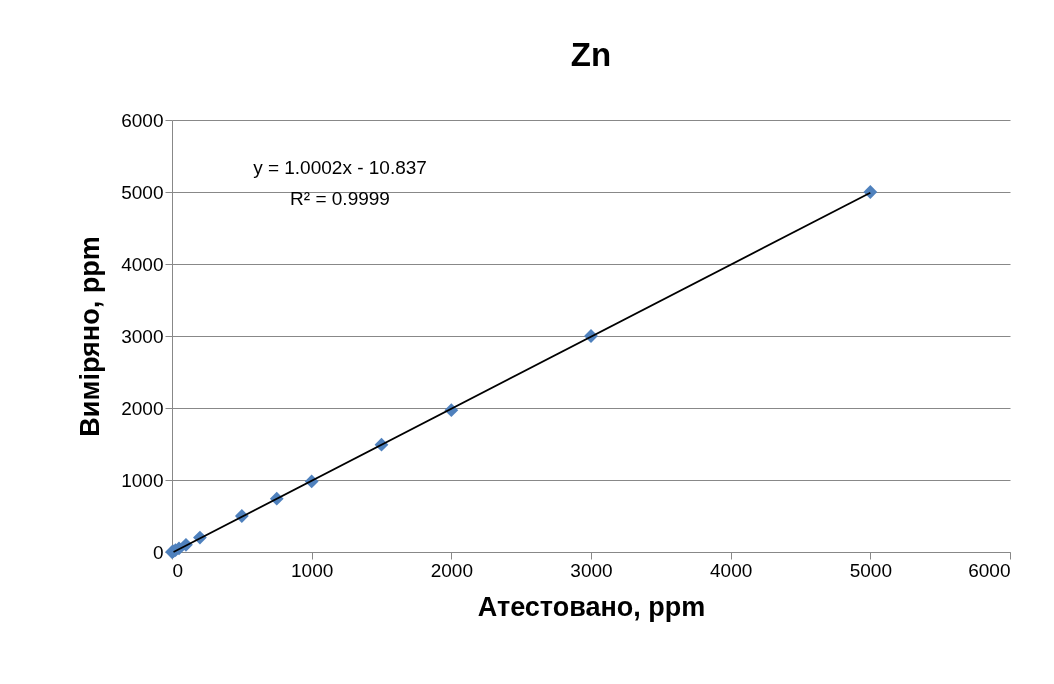 This screenshot has width=1054, height=684. Describe the element at coordinates (142, 408) in the screenshot. I see `y-tick-label: 2000` at that location.